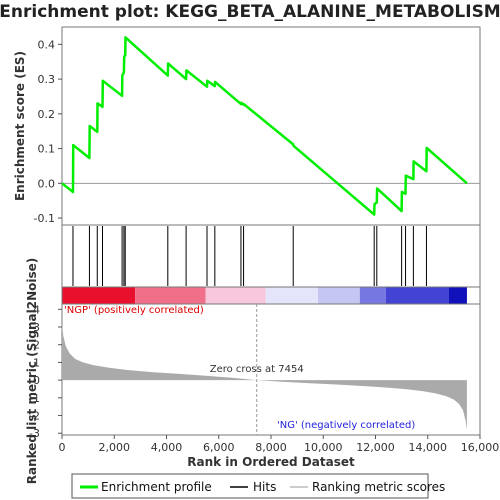  Describe the element at coordinates (34, 433) in the screenshot. I see `metric-ytick-label: -3` at that location.